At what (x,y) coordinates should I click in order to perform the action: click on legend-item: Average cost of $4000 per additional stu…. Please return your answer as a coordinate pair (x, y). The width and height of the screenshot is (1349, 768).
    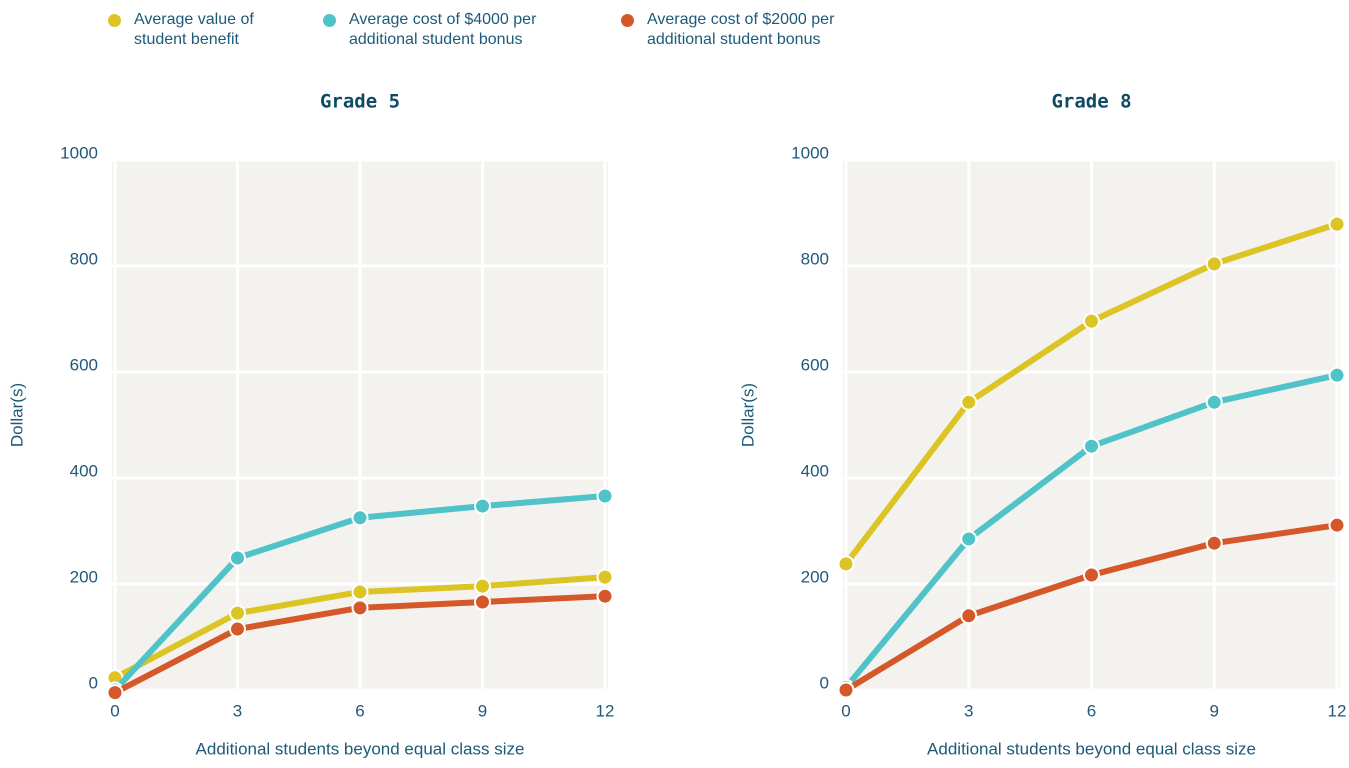
    Looking at the image, I should click on (466, 30).